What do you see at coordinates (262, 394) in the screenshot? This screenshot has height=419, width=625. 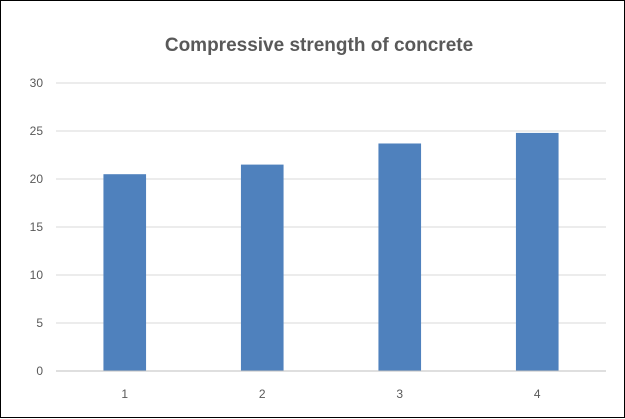 I see `x-tick-label: 2` at bounding box center [262, 394].